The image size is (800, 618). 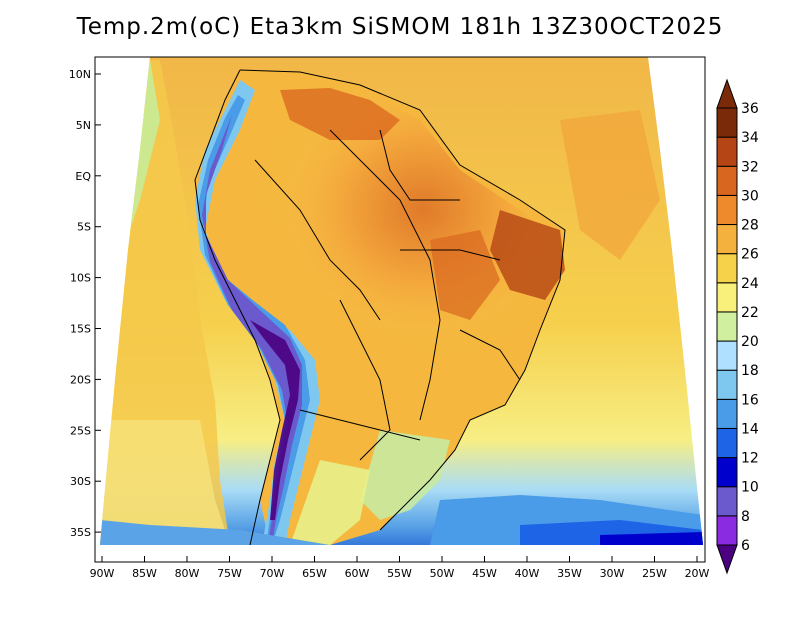 I want to click on lon-tick-label: 90W, so click(x=102, y=573).